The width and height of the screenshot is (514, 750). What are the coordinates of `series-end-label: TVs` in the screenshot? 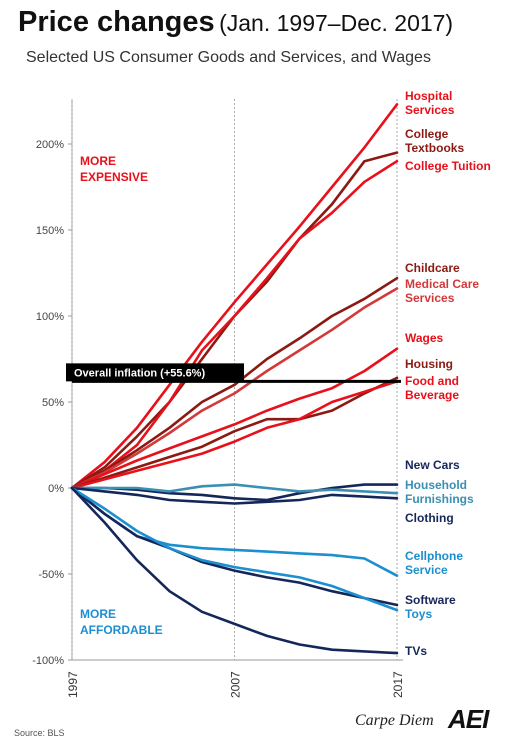 It's located at (416, 651).